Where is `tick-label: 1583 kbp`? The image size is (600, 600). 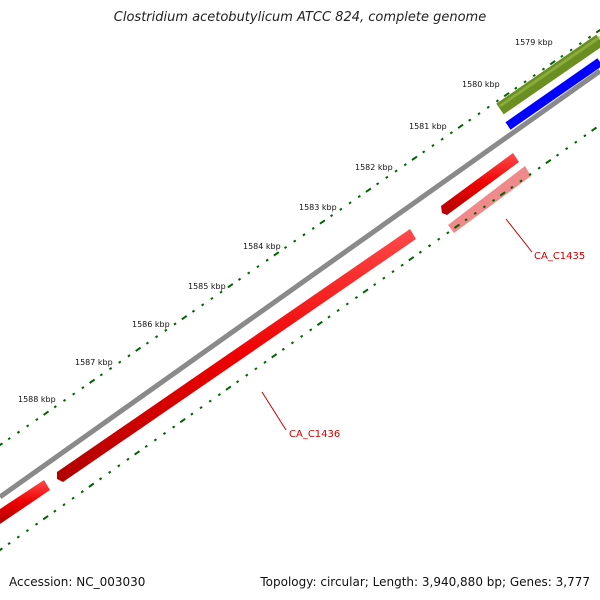 tick-label: 1583 kbp is located at coordinates (318, 207).